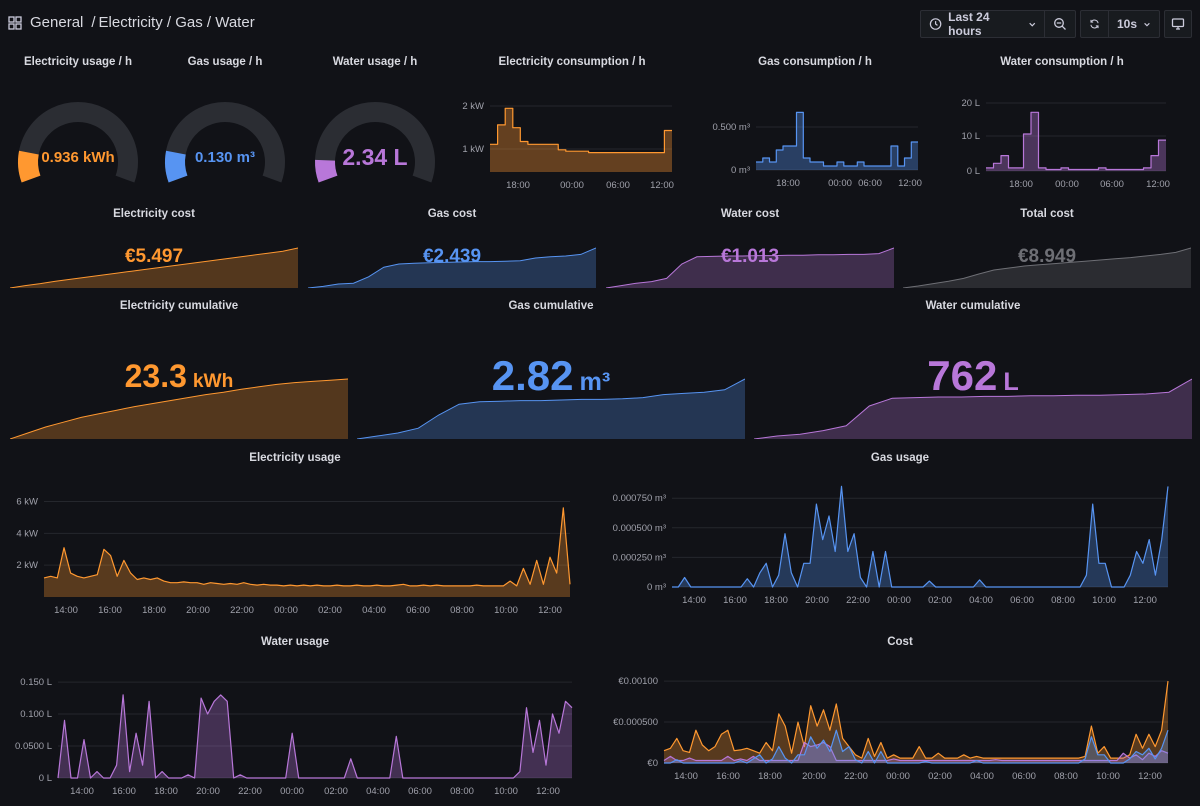  What do you see at coordinates (154, 214) in the screenshot?
I see `panel-title: Electricity cost` at bounding box center [154, 214].